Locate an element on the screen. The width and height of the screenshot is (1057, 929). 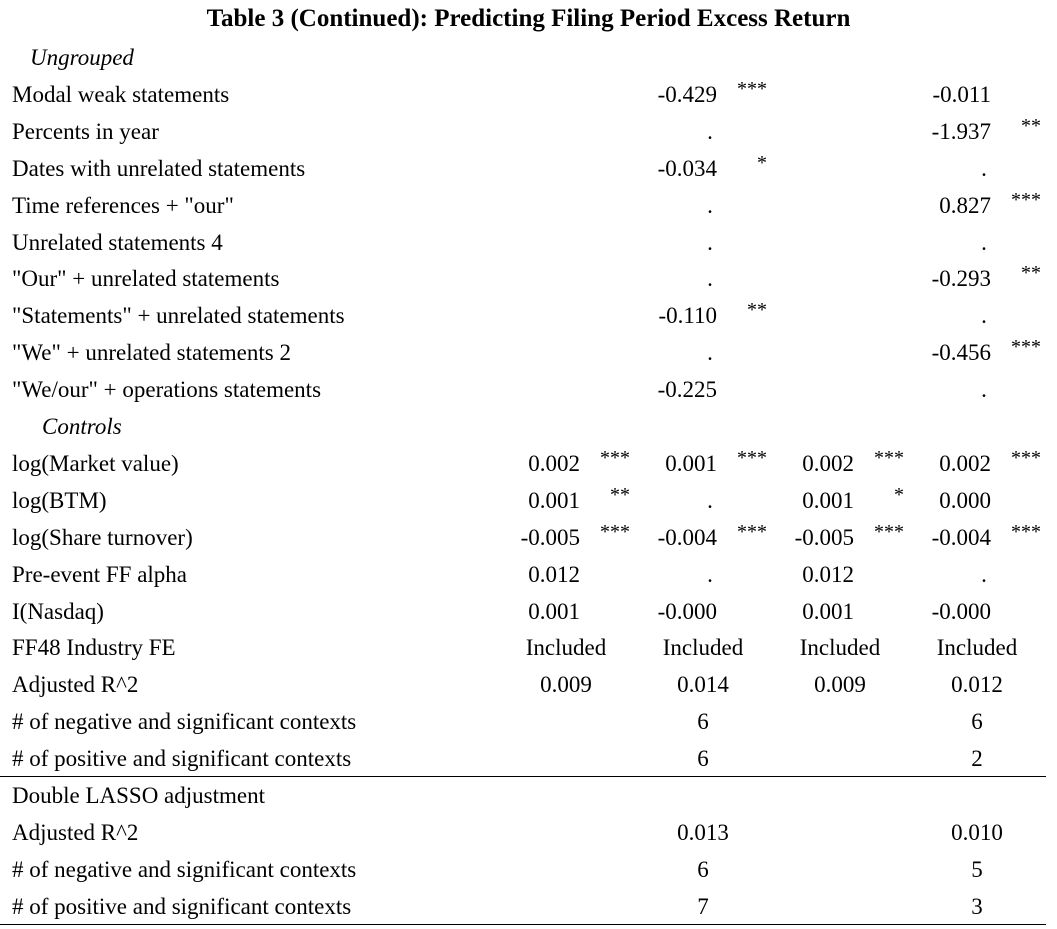
coefficient-value: 0.002 is located at coordinates (965, 463).